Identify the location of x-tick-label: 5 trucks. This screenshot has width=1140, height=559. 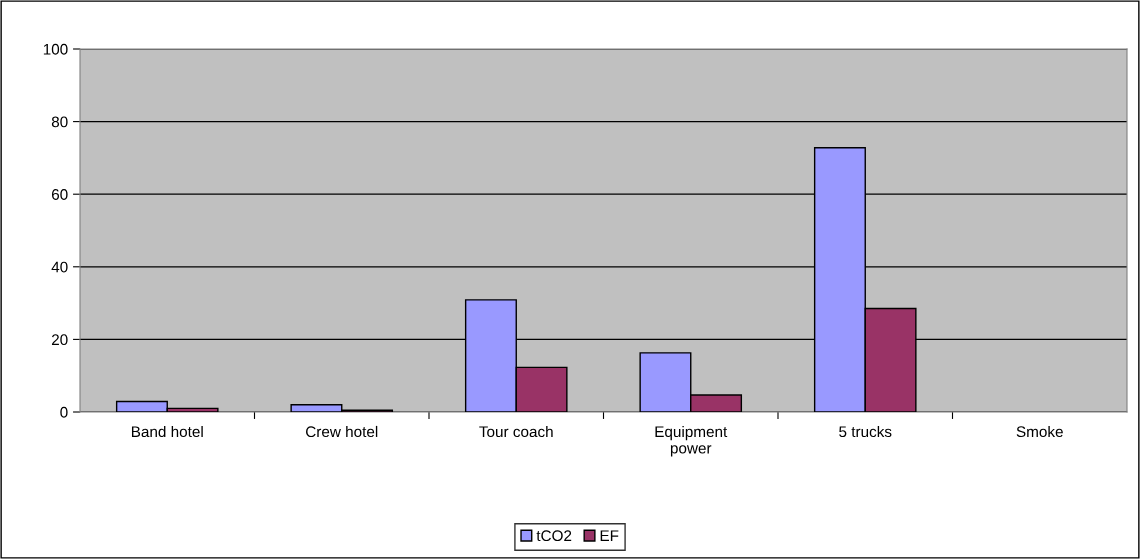
(865, 431).